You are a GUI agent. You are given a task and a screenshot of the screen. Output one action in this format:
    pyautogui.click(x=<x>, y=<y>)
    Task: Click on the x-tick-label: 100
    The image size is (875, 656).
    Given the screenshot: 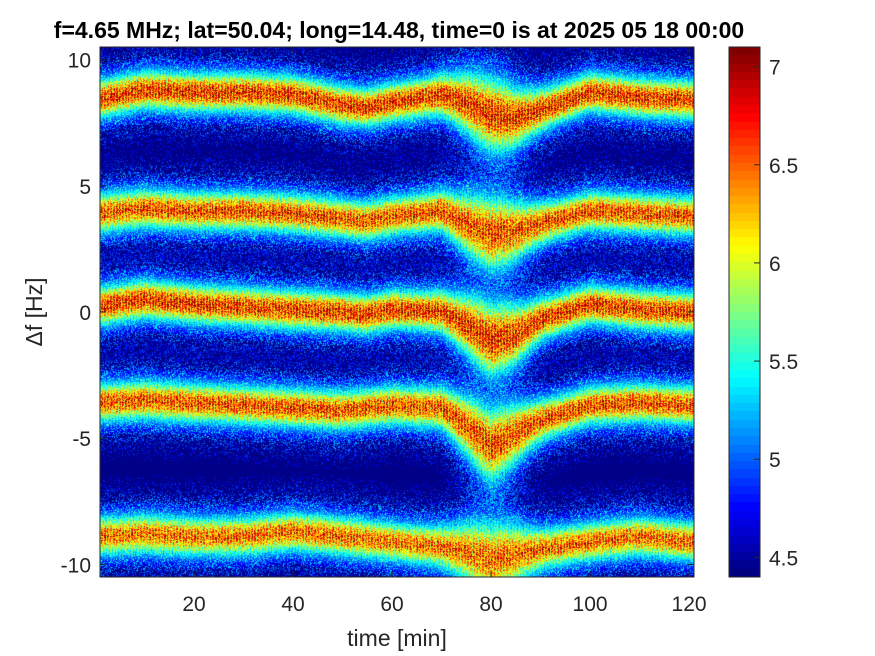 What is the action you would take?
    pyautogui.click(x=590, y=604)
    